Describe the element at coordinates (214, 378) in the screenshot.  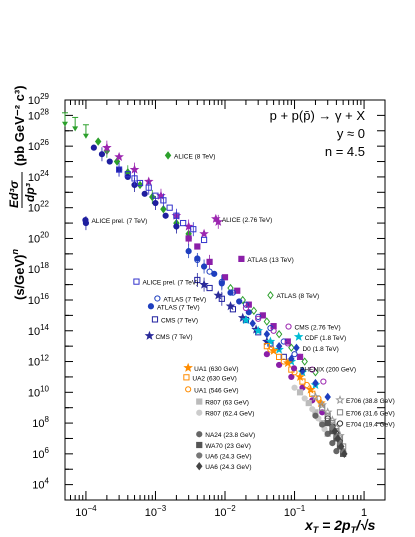
I see `legend-label: UA2 (630 GeV)` at that location.